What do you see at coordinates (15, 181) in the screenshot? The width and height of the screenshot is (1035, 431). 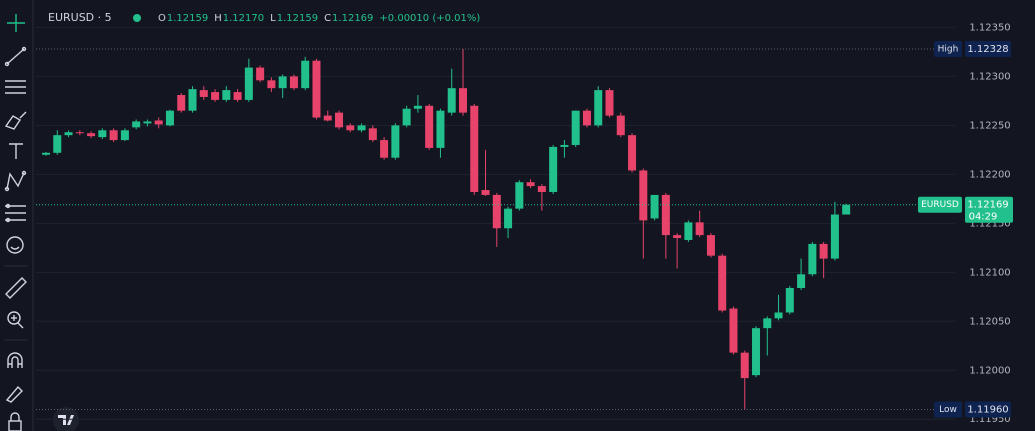 I see `pattern-tool` at bounding box center [15, 181].